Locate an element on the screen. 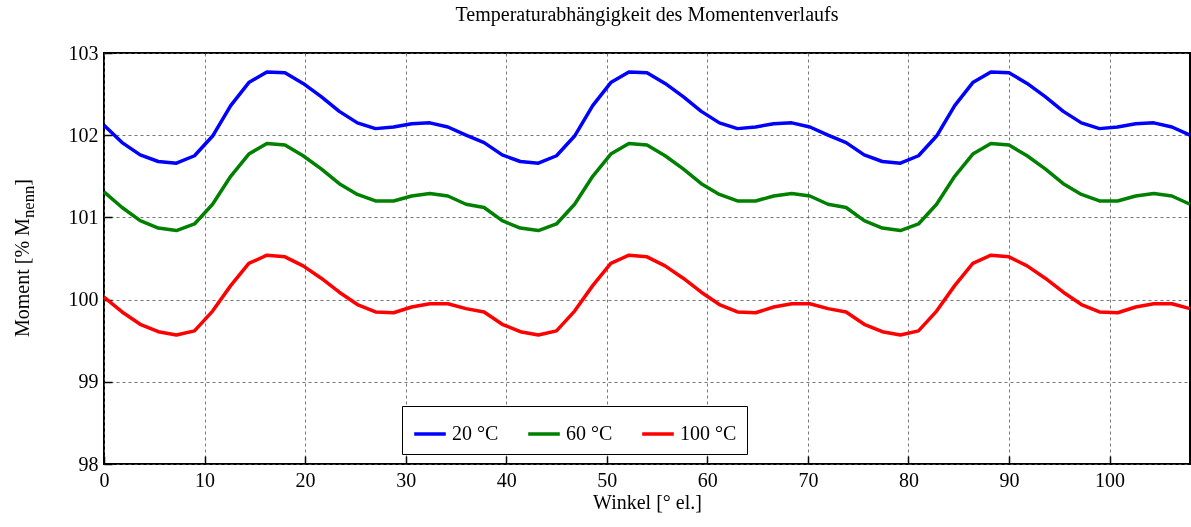 The image size is (1191, 527). x-tick-label: 100 is located at coordinates (1110, 479).